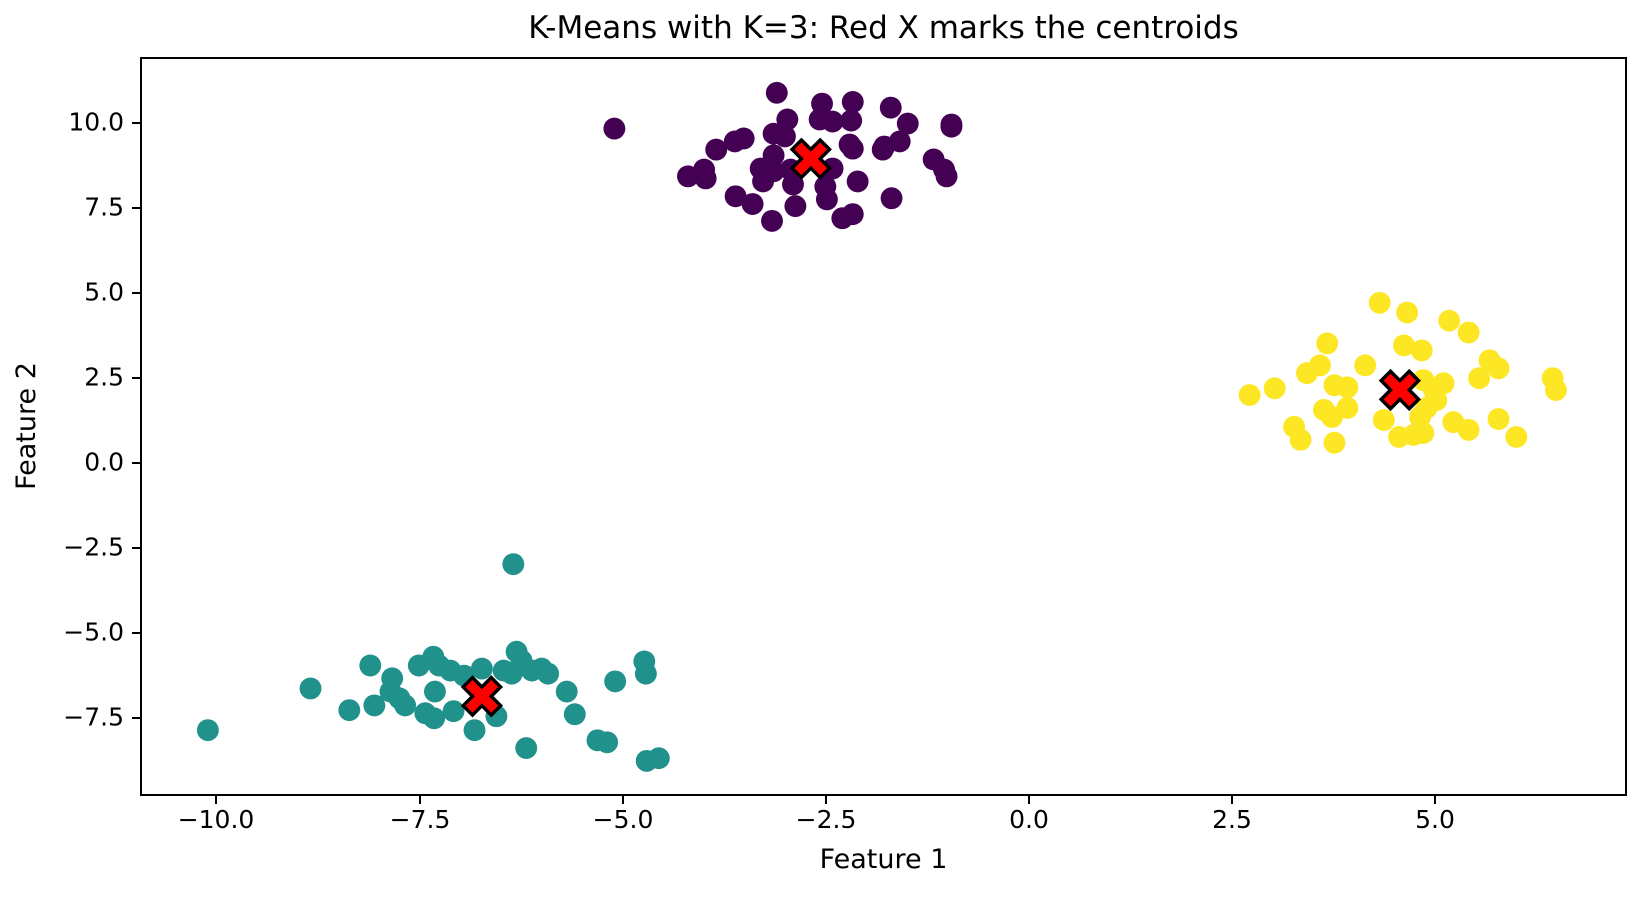 Image resolution: width=1646 pixels, height=898 pixels. What do you see at coordinates (216, 819) in the screenshot?
I see `x-tick-label: −10.0` at bounding box center [216, 819].